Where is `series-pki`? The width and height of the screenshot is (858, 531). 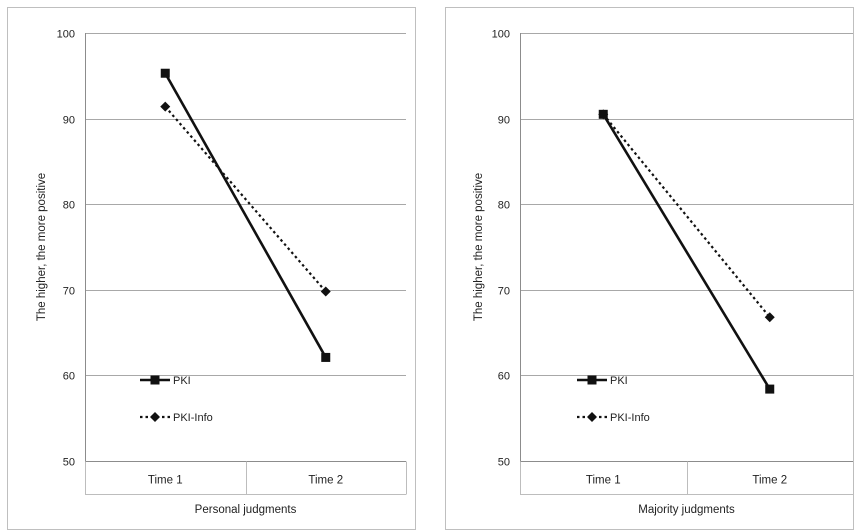
series-pki is located at coordinates (245, 215).